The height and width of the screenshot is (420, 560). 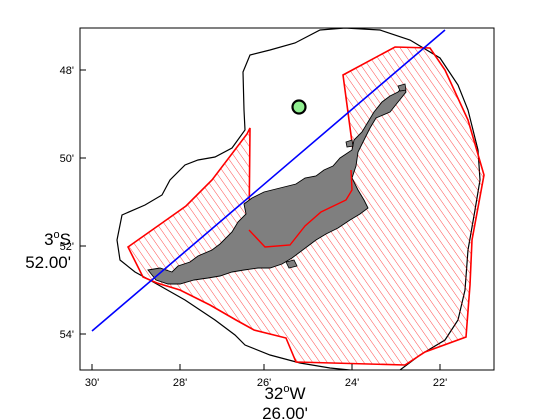 What do you see at coordinates (299, 107) in the screenshot?
I see `station-marker` at bounding box center [299, 107].